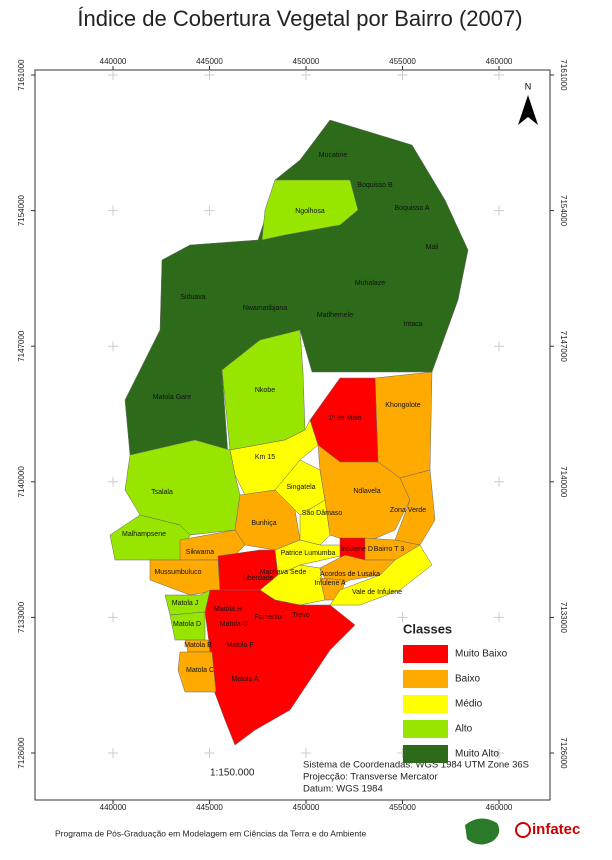 This screenshot has width=612, height=860. I want to click on neighborhood-label: Matlhemele, so click(335, 315).